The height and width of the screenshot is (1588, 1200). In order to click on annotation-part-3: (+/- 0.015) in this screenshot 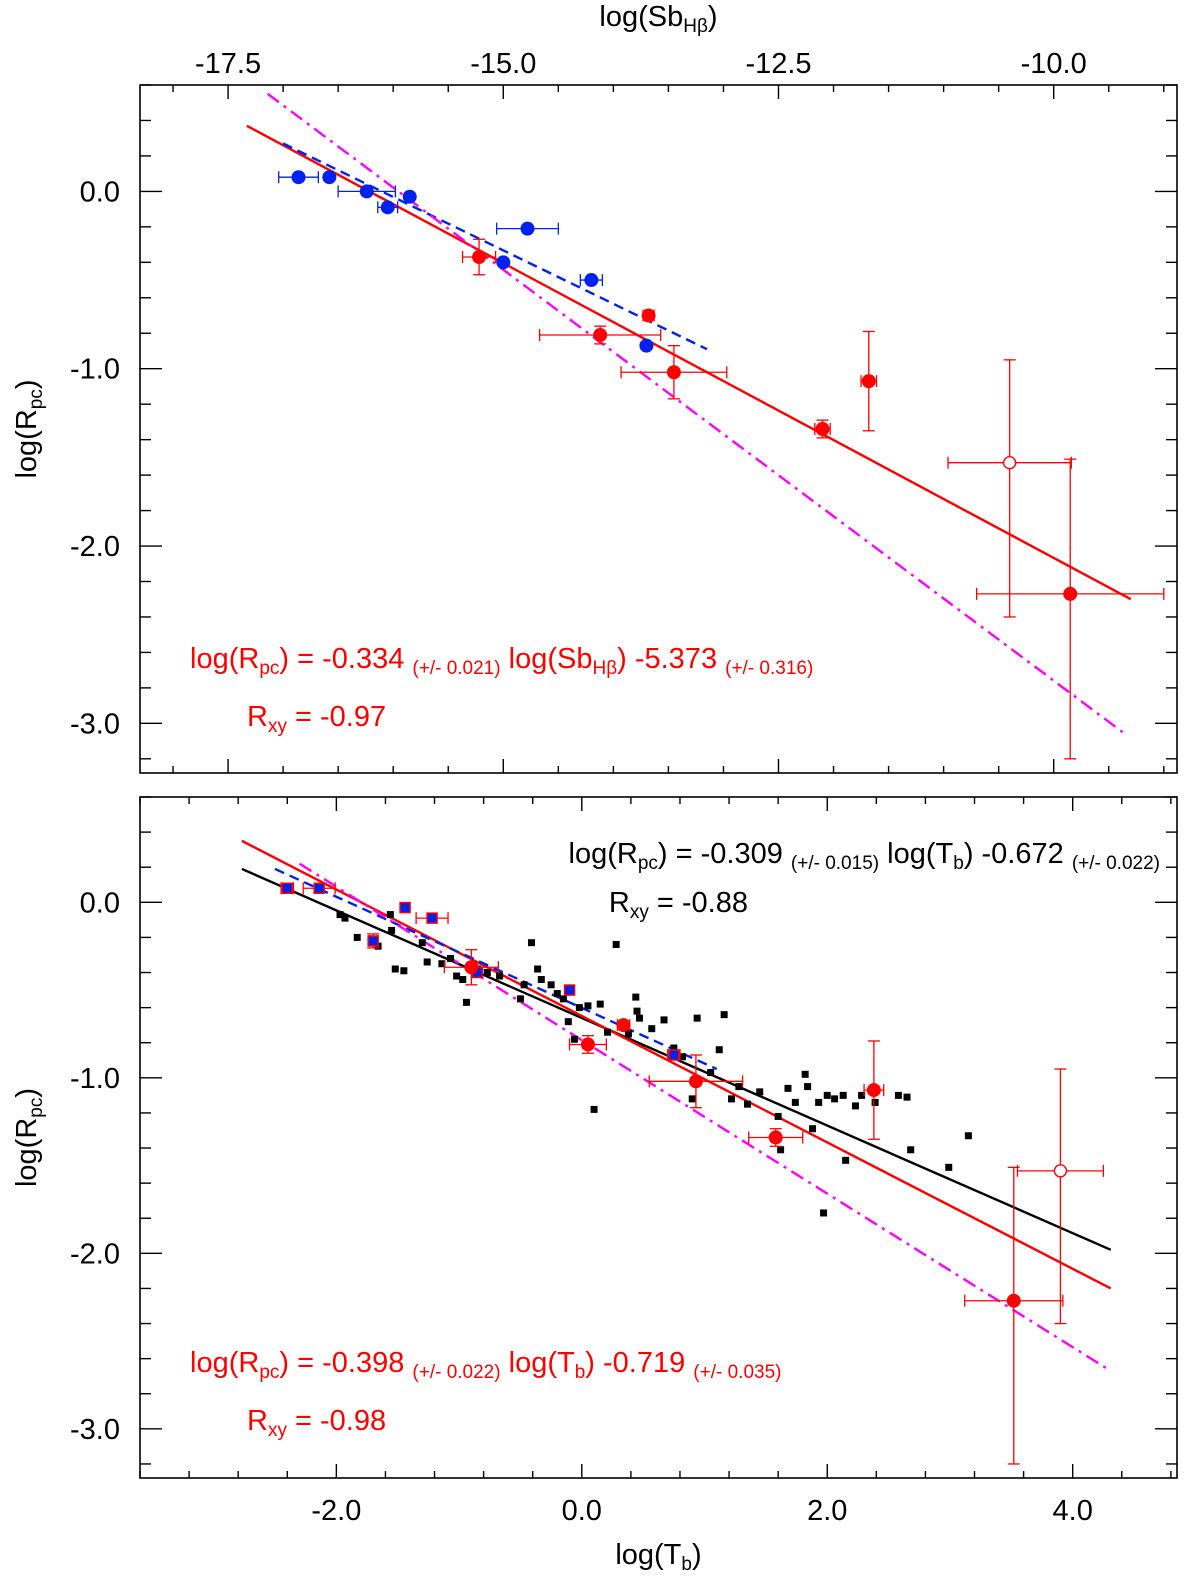, I will do `click(835, 863)`.